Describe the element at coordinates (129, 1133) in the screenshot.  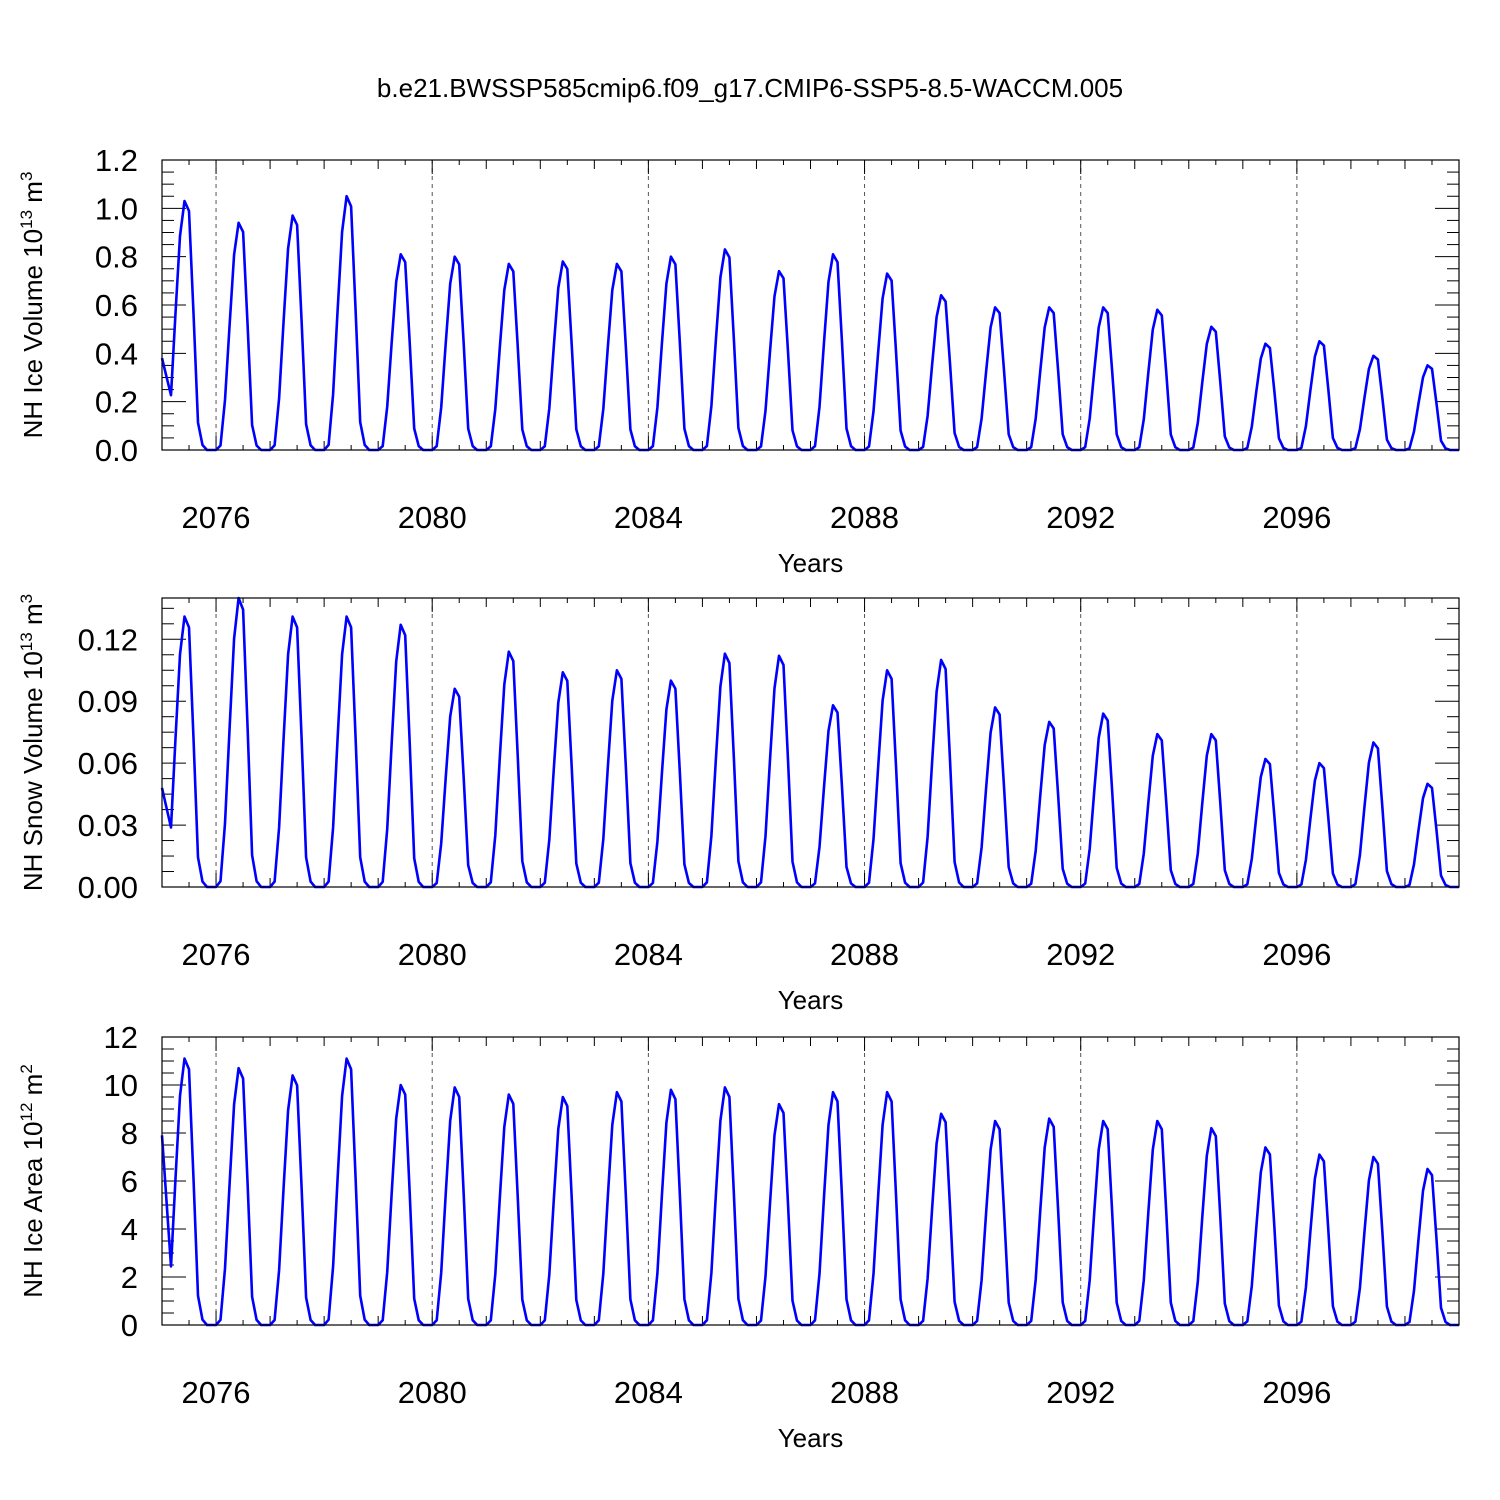
I see `y-tick-label: 8` at that location.